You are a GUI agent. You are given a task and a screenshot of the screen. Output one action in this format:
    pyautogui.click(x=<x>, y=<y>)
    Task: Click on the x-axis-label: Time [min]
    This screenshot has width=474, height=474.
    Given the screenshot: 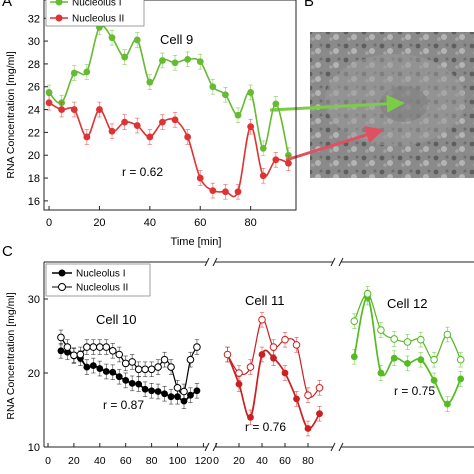 What is the action you would take?
    pyautogui.click(x=196, y=242)
    